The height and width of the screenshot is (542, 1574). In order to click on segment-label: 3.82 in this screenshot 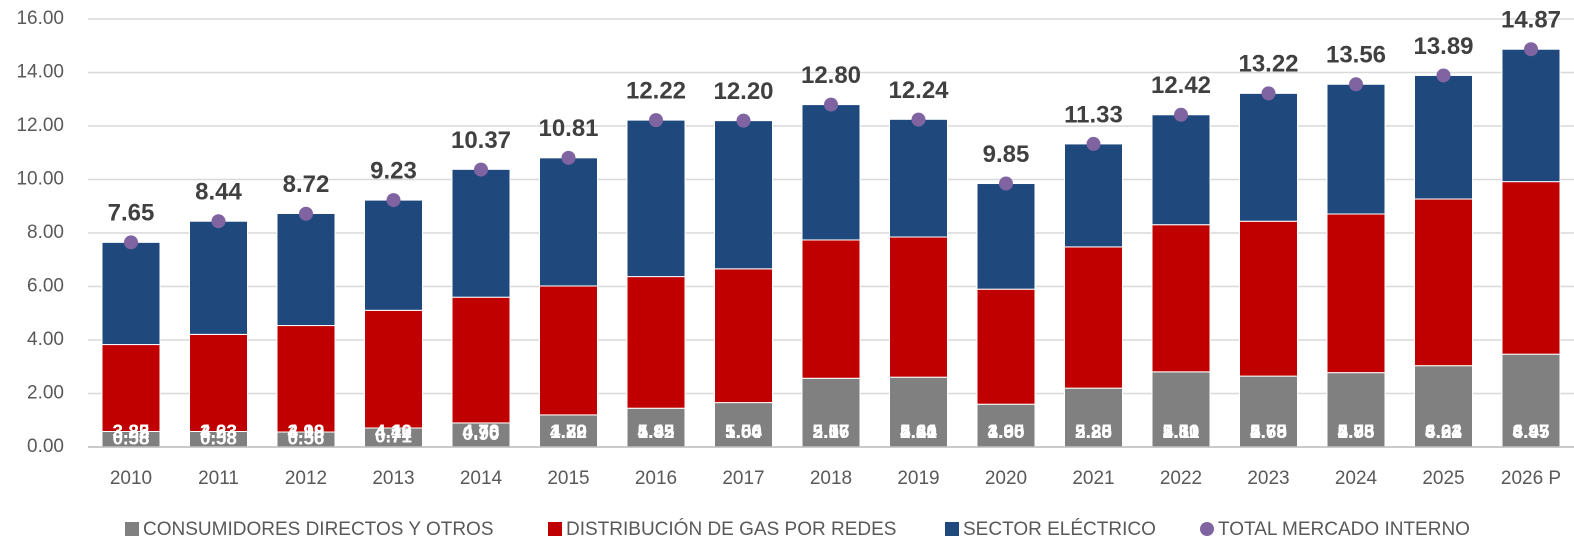, I will do `click(131, 432)`.